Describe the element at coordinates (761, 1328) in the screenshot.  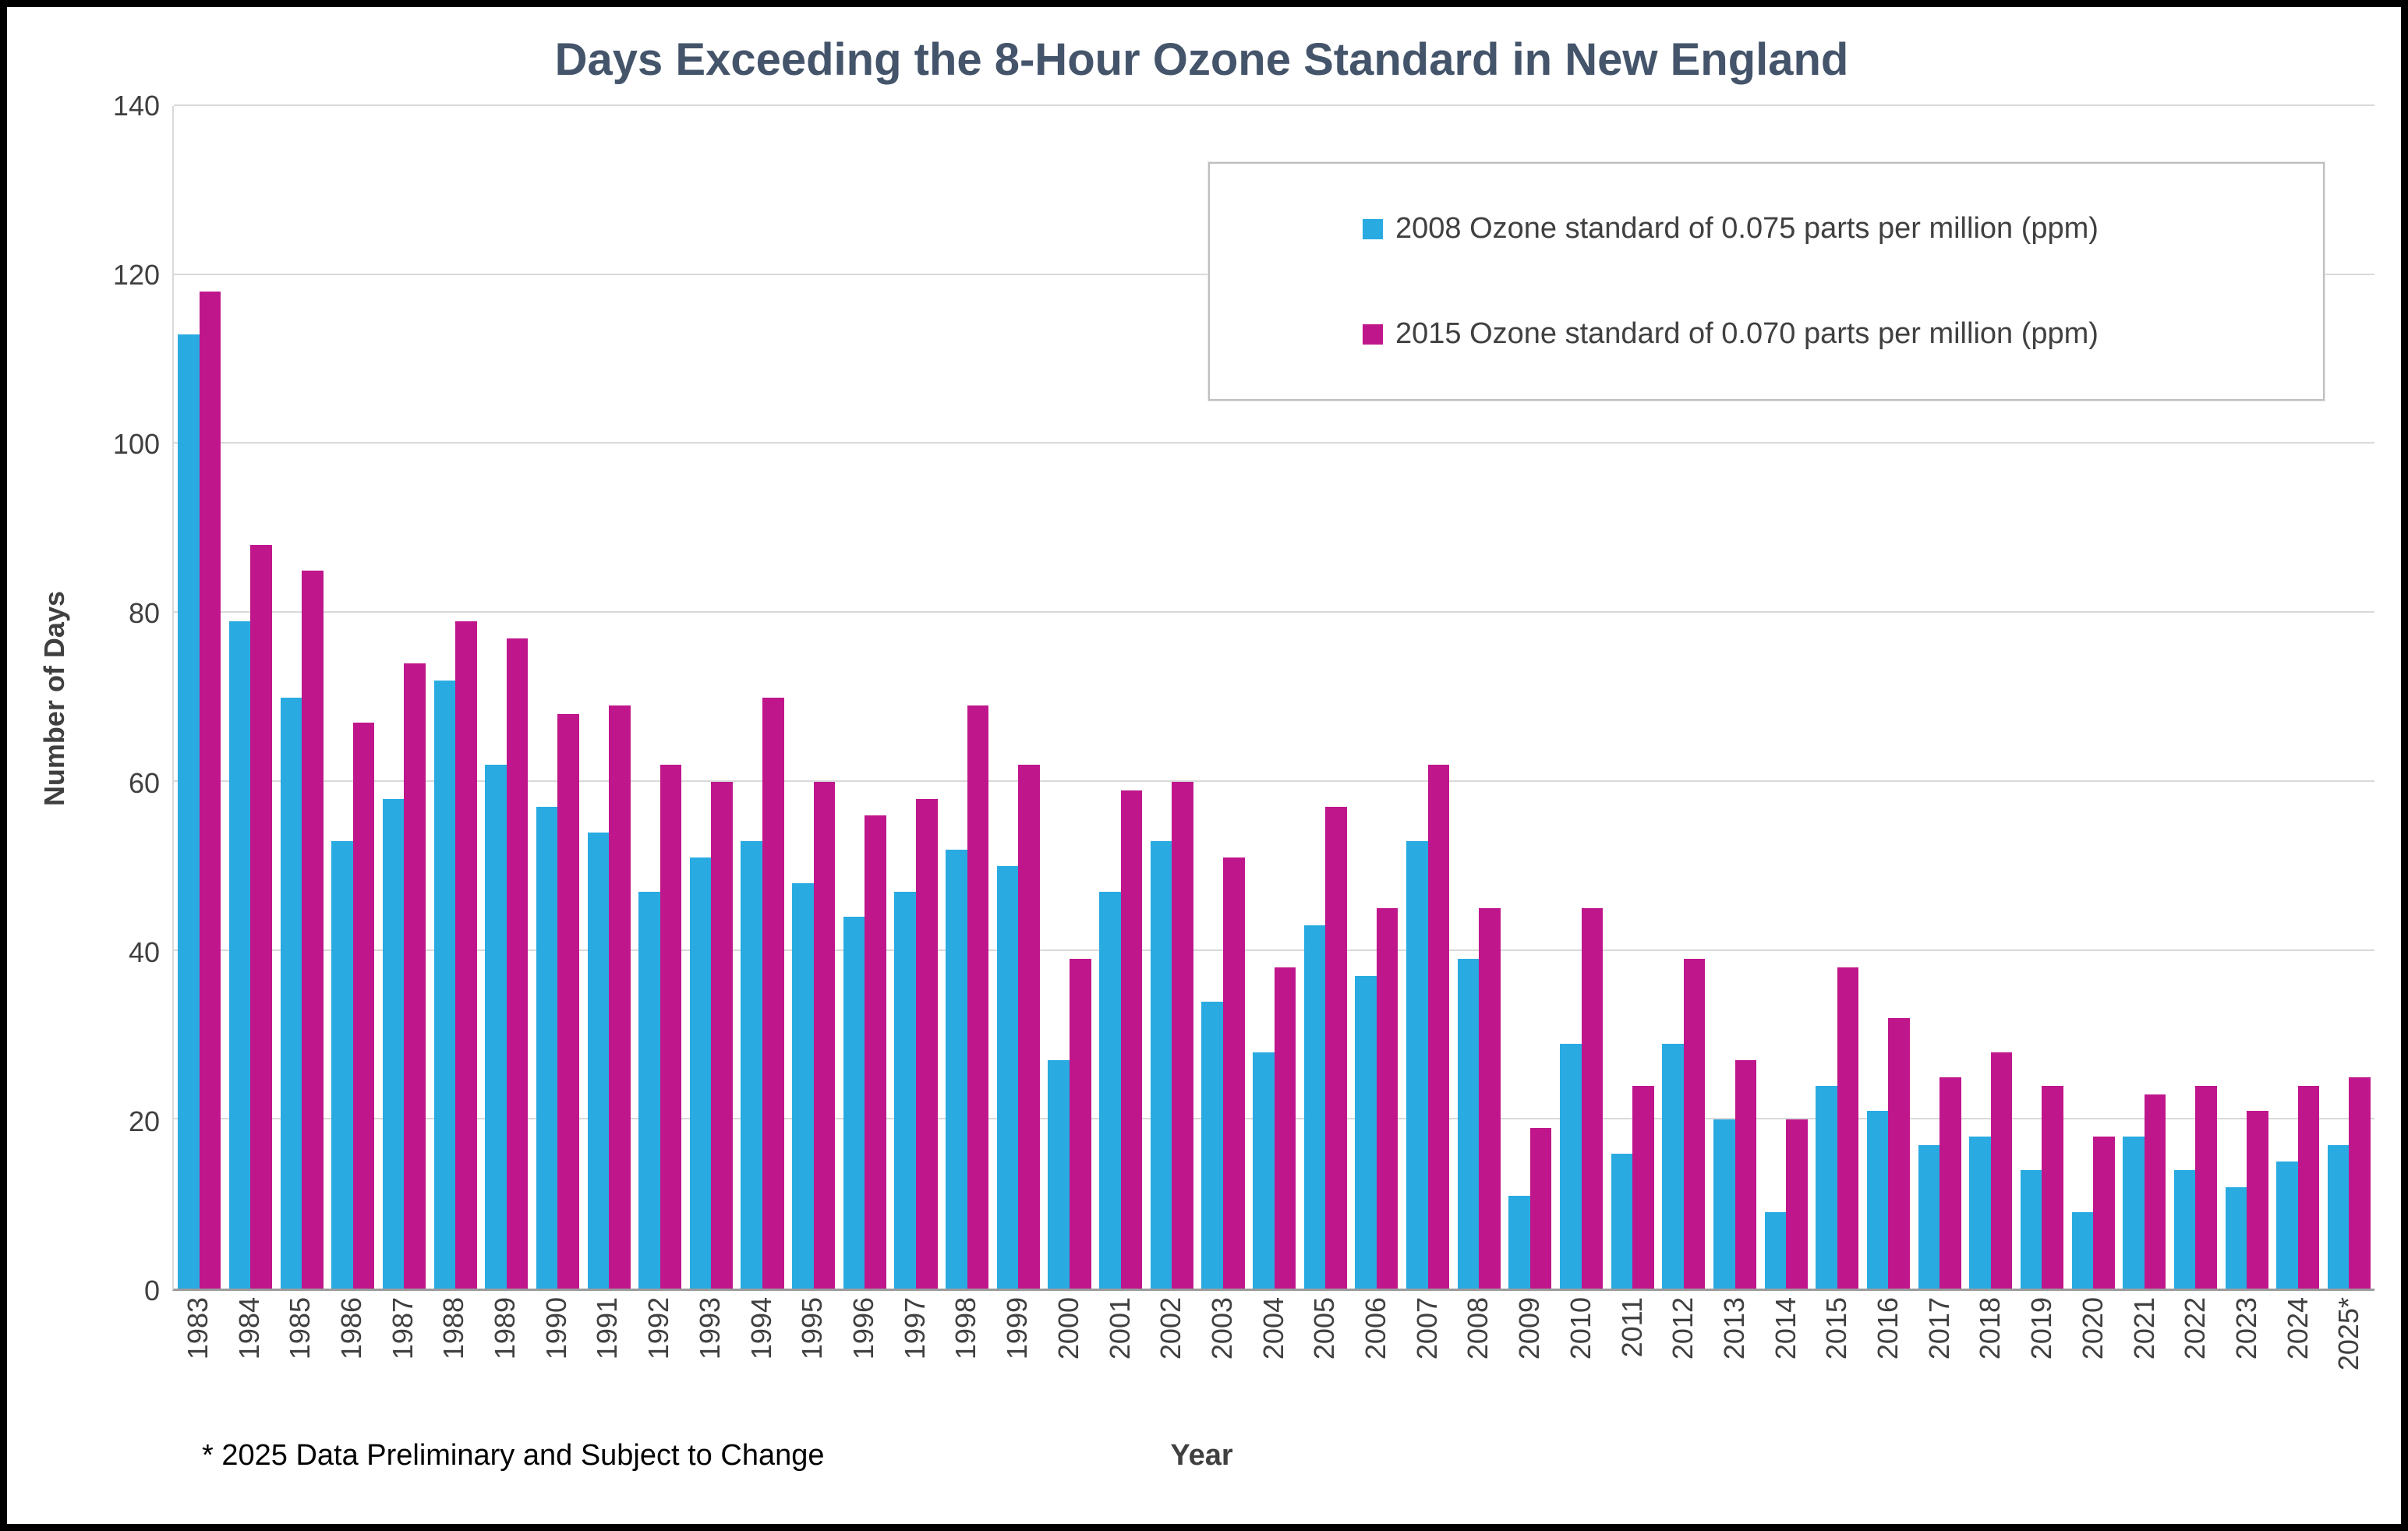
I see `x-tick-label: 1994` at that location.